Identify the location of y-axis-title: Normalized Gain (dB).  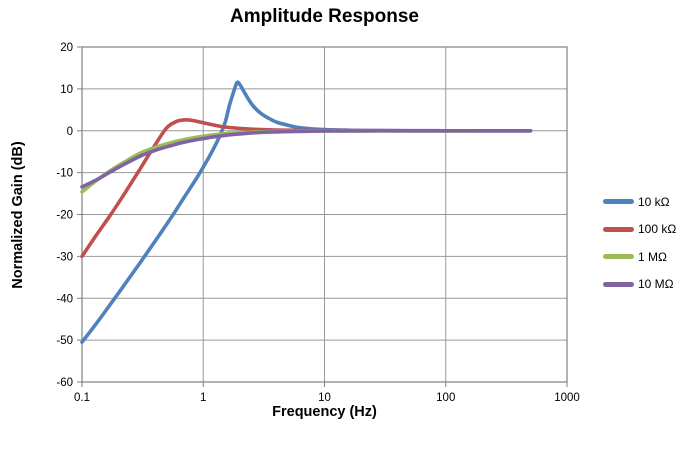
(18, 215).